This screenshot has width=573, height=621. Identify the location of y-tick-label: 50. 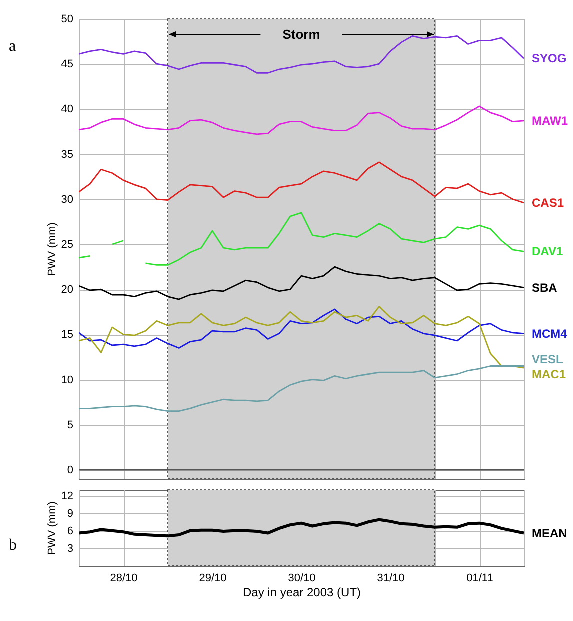
(67, 20).